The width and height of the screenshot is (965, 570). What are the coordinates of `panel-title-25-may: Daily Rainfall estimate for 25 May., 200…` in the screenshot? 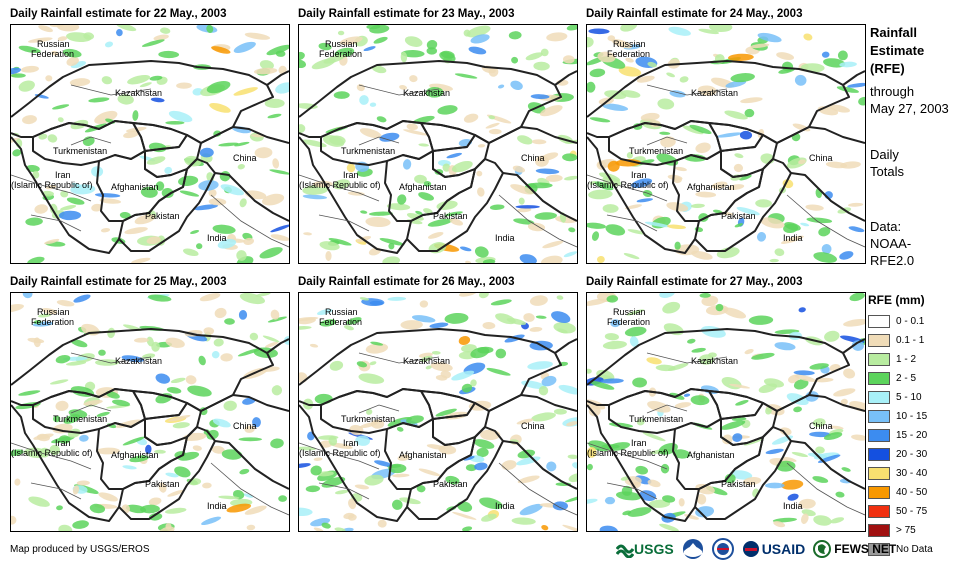 It's located at (118, 282).